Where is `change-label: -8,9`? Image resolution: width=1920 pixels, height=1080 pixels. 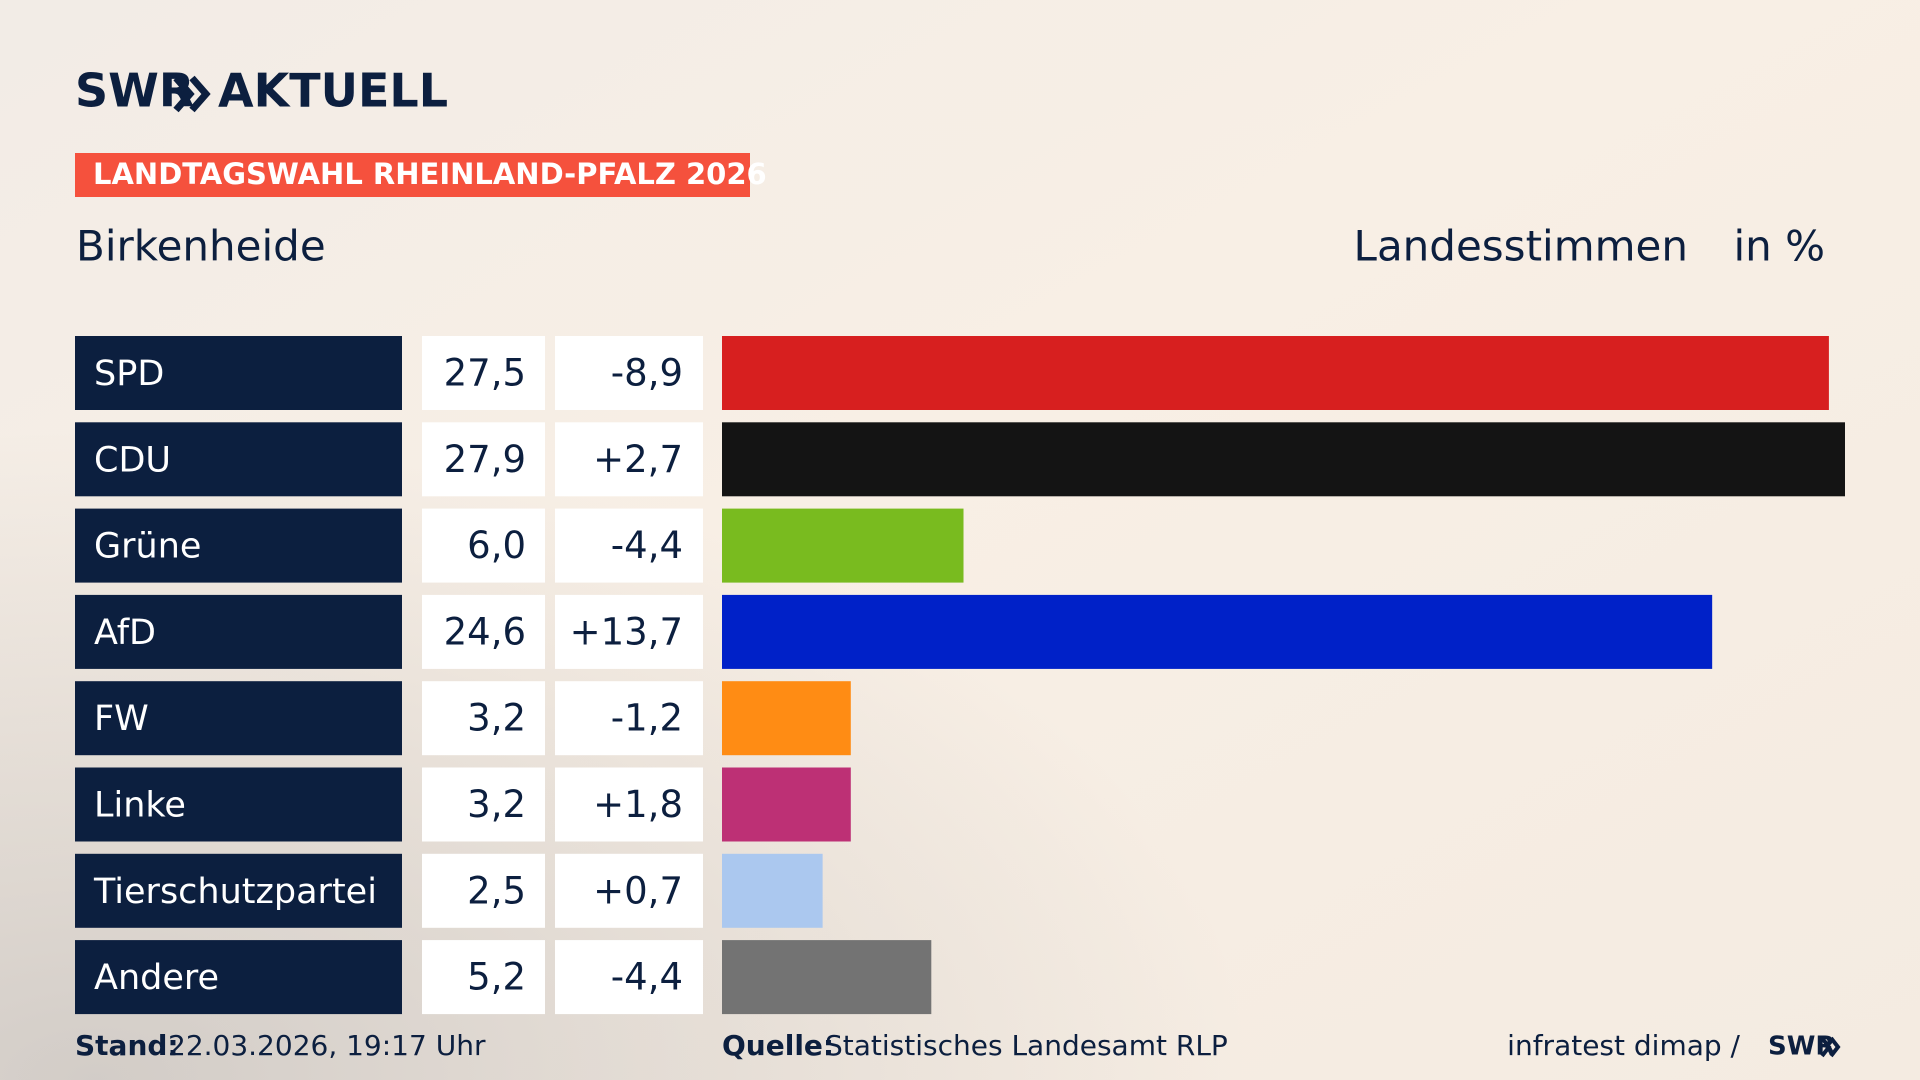
change-label: -8,9 is located at coordinates (647, 373).